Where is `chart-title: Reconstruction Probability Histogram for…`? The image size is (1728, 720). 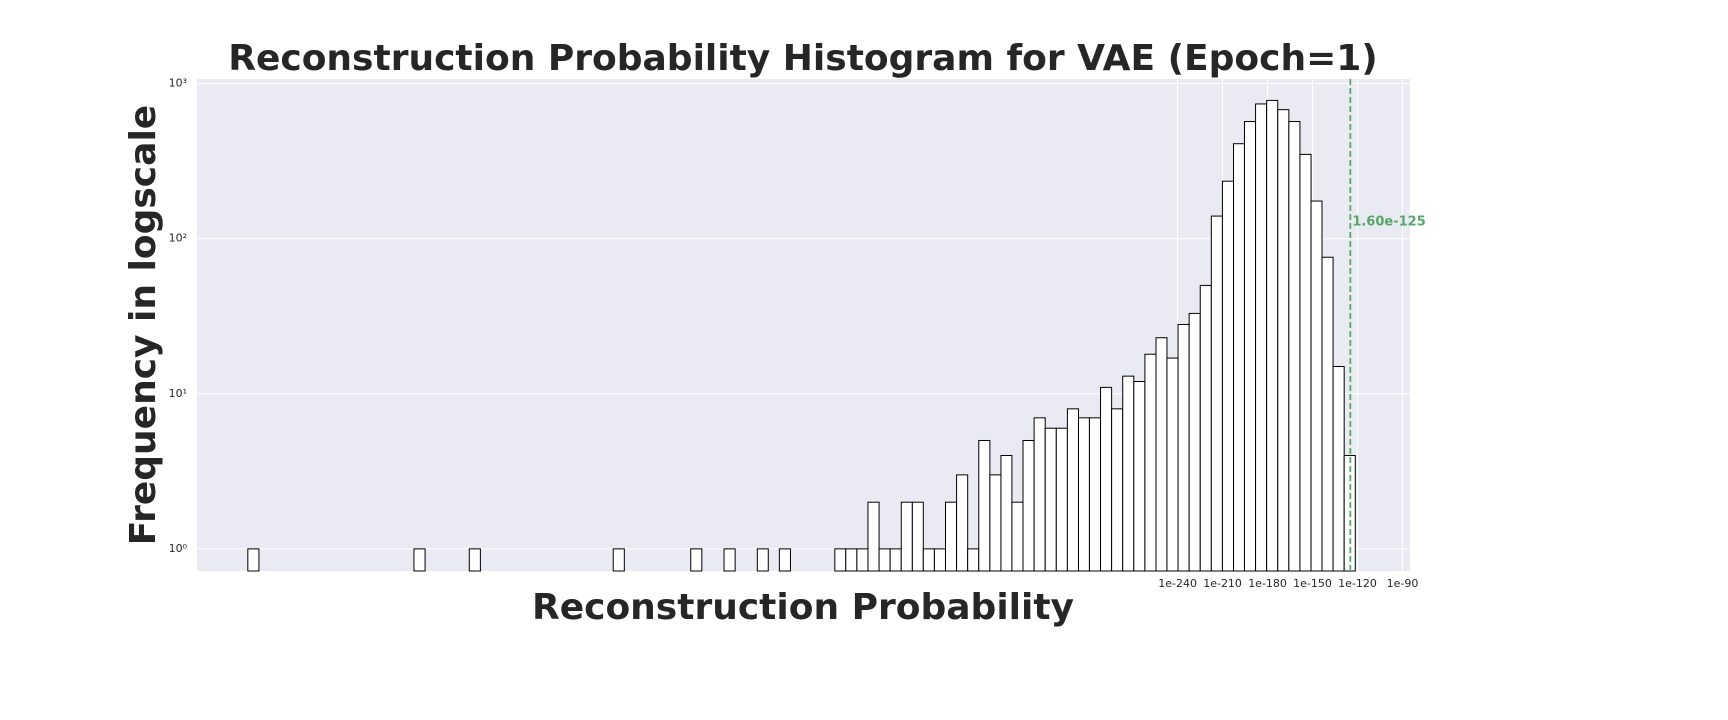
chart-title: Reconstruction Probability Histogram for… is located at coordinates (803, 58).